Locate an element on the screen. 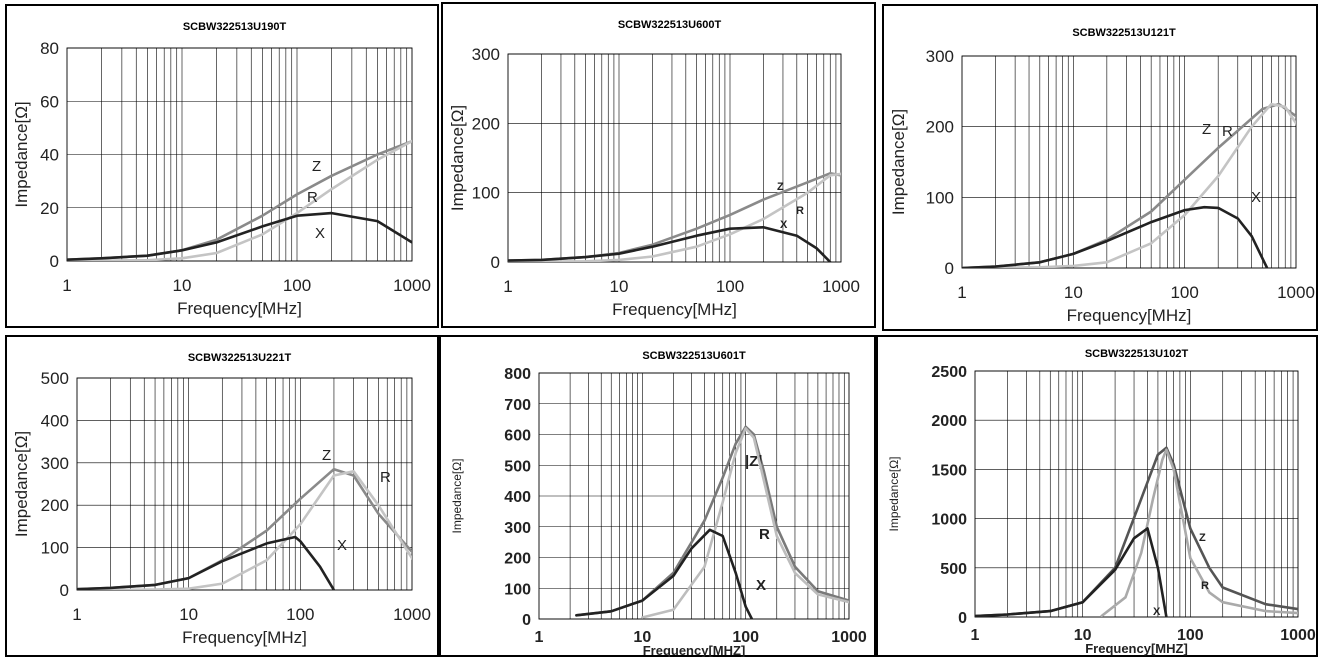 The height and width of the screenshot is (657, 1322). chart6-ytick-0: 0 is located at coordinates (962, 618).